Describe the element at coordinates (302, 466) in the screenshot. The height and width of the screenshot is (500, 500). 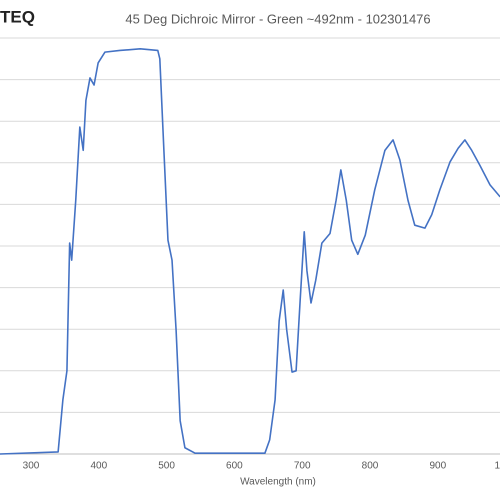
I see `x-tick-label: 700` at that location.